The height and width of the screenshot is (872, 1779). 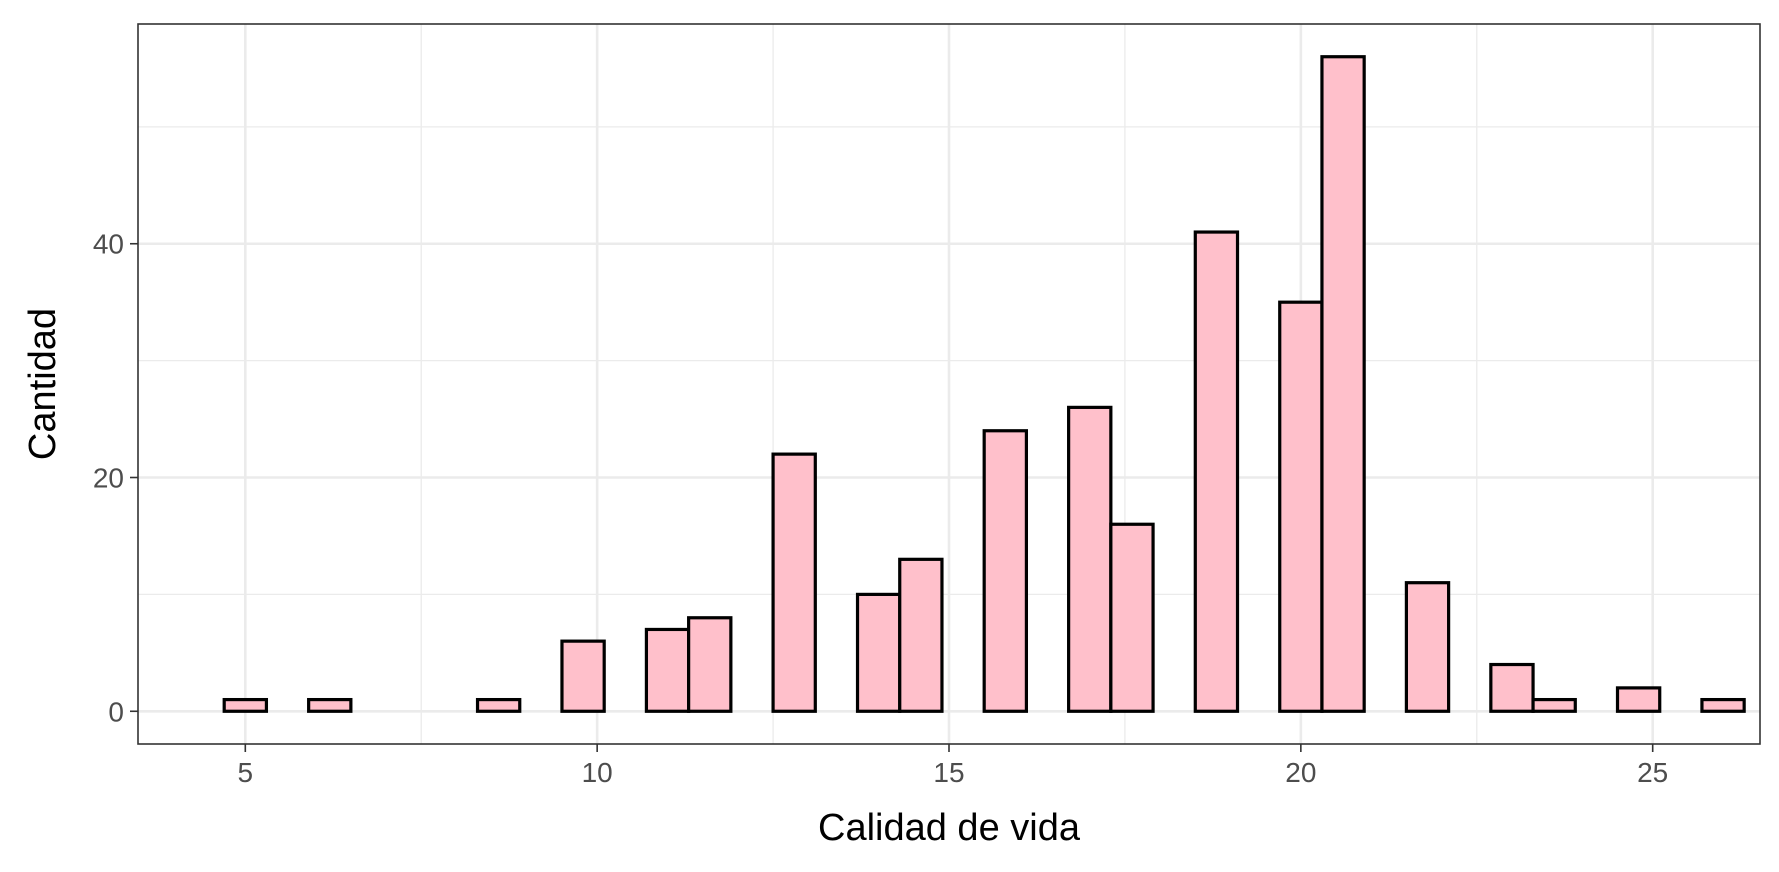 What do you see at coordinates (108, 244) in the screenshot?
I see `y-tick-label: 40` at bounding box center [108, 244].